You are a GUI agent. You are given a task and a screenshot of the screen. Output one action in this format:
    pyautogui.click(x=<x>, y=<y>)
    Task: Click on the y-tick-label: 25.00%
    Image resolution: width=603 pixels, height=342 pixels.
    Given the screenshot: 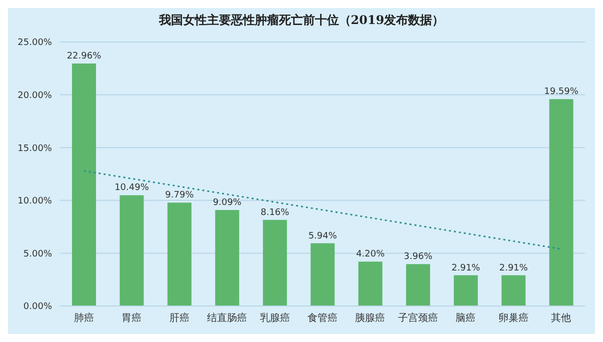 What is the action you would take?
    pyautogui.click(x=35, y=43)
    